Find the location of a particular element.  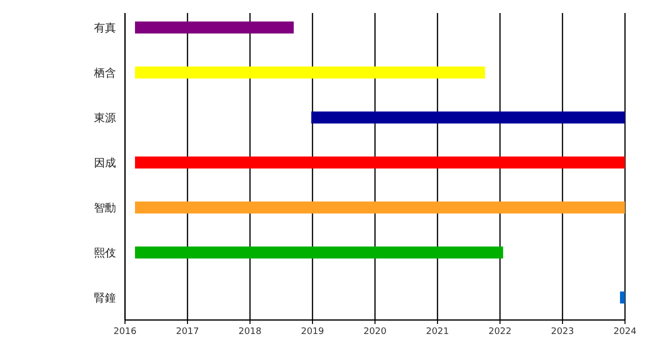

x-tick-label: 2019 is located at coordinates (312, 332).